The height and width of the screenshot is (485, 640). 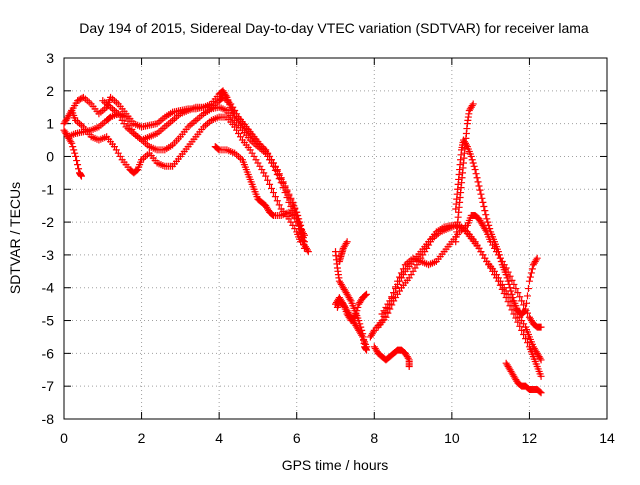 I want to click on y-tick-label: -4, so click(x=48, y=288).